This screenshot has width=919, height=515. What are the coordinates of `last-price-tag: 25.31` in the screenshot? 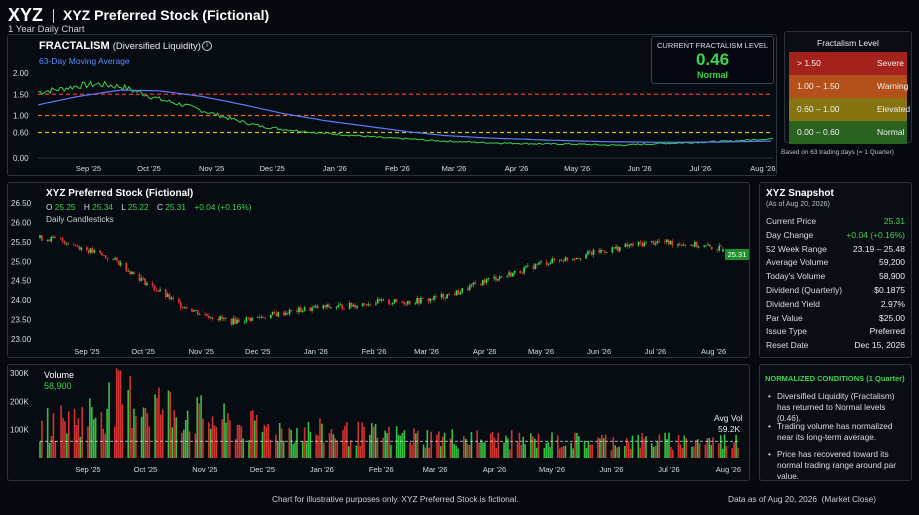 It's located at (737, 254).